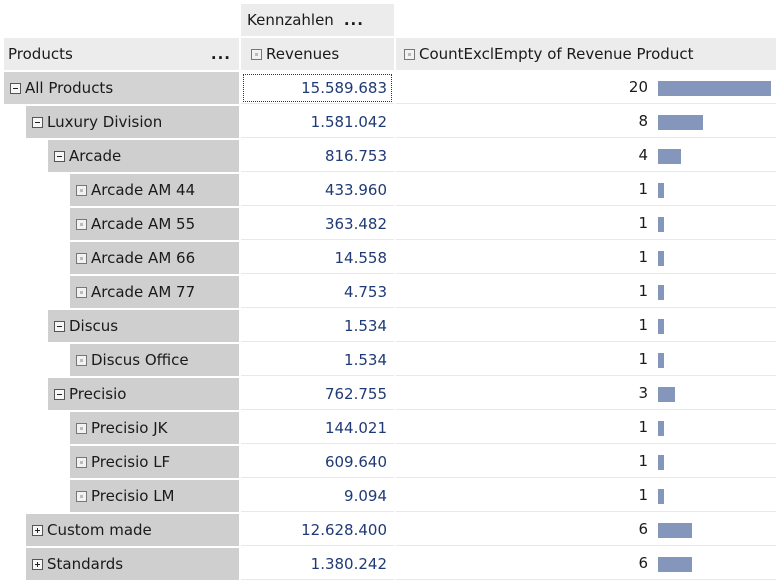  I want to click on revenue-value: 9.094, so click(365, 495).